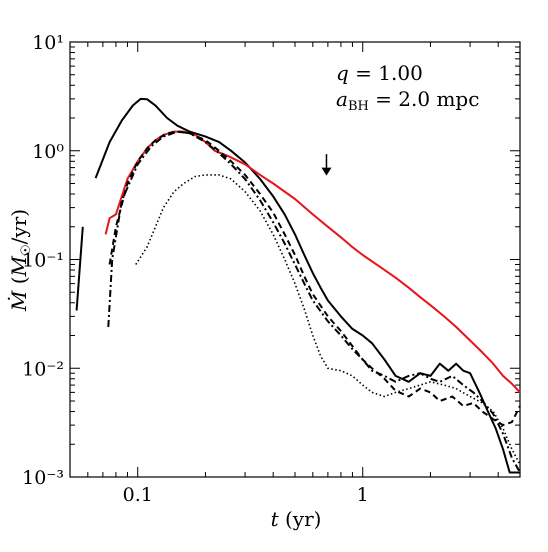  I want to click on y-tick-label: 10⁰, so click(48, 152).